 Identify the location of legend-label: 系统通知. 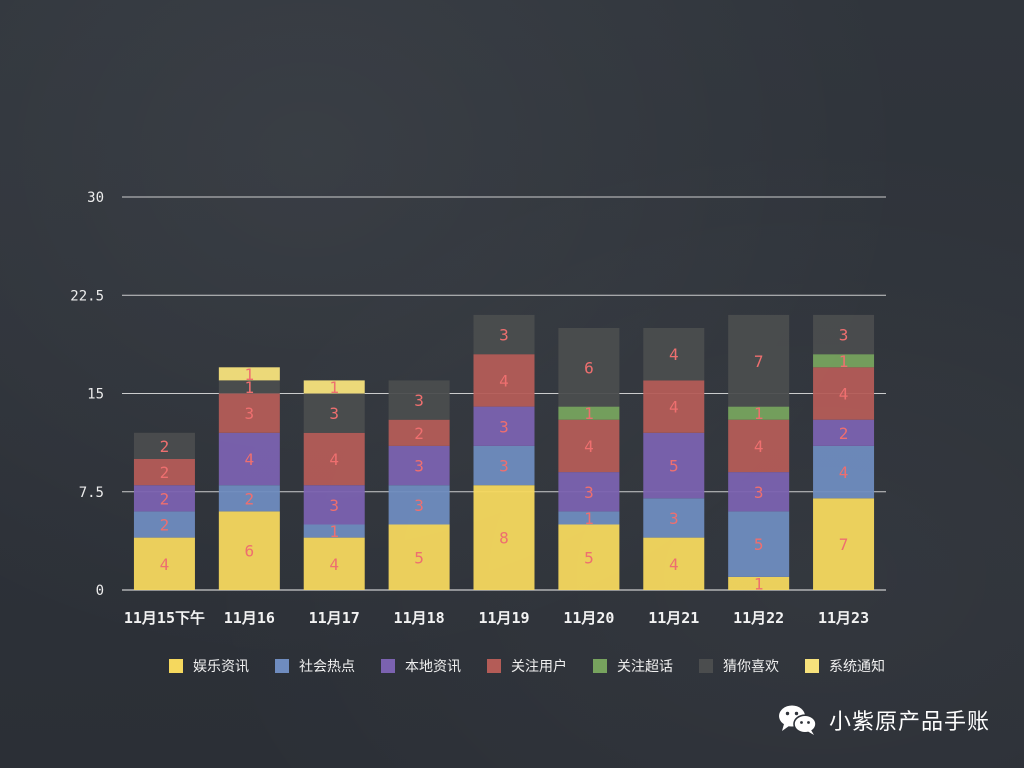
(857, 667).